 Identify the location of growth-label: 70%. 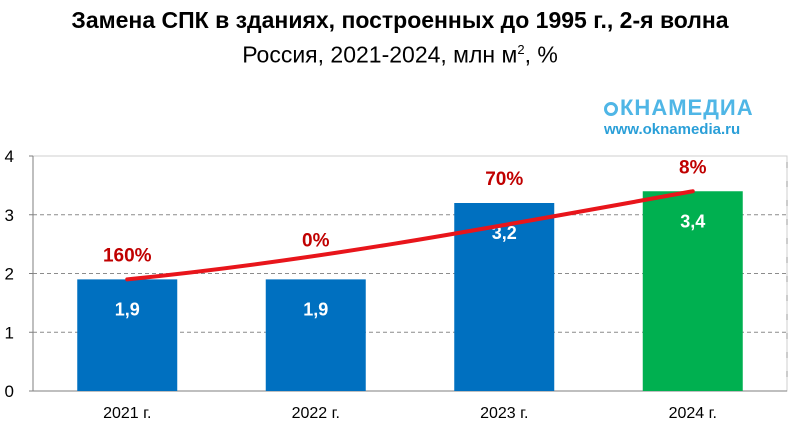
(504, 179).